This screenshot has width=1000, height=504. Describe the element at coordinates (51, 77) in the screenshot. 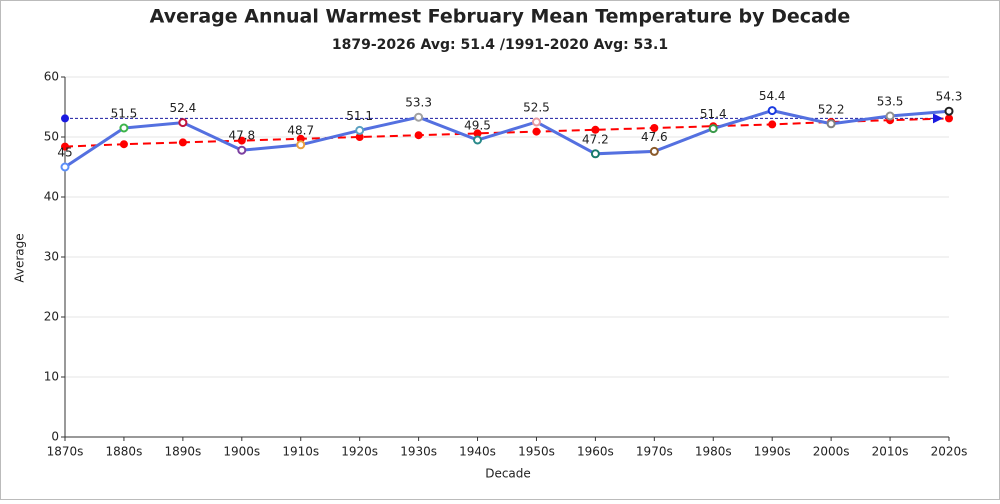

I see `y-tick-label: 60` at that location.